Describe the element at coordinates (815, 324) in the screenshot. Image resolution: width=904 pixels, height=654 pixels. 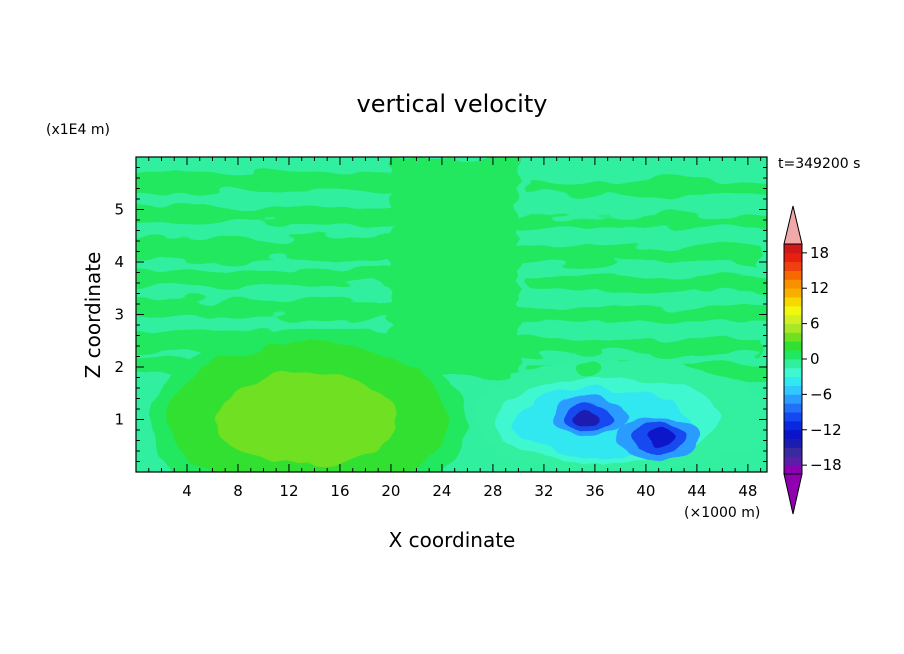
I see `colorbar-tick-label: 6` at that location.